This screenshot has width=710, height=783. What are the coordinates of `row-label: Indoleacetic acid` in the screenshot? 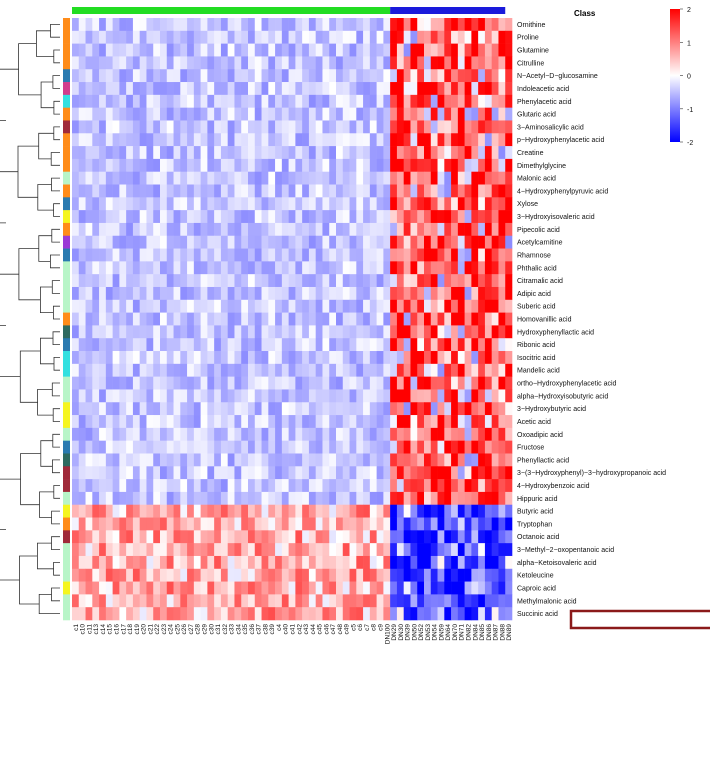 It's located at (543, 89).